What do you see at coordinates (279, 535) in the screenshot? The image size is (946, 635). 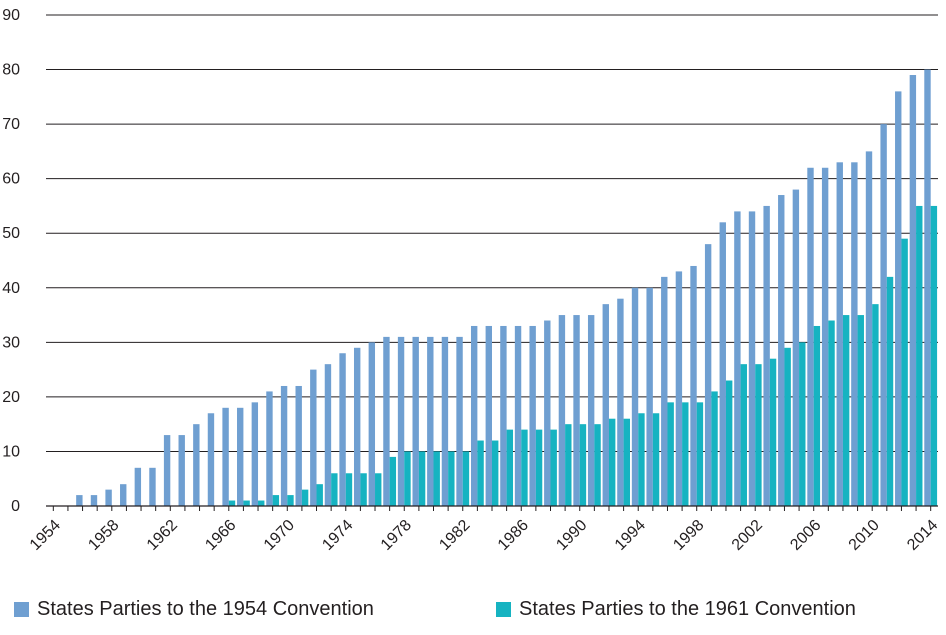 I see `x-tick-label: 1970` at bounding box center [279, 535].